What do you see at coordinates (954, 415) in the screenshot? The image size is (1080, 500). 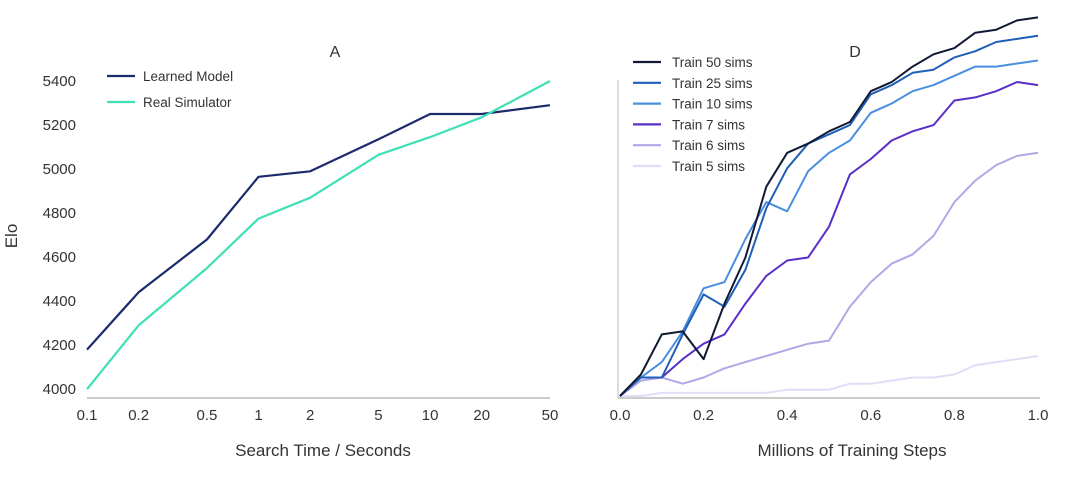 I see `panel-d-x-tick-label: 0.8` at bounding box center [954, 415].